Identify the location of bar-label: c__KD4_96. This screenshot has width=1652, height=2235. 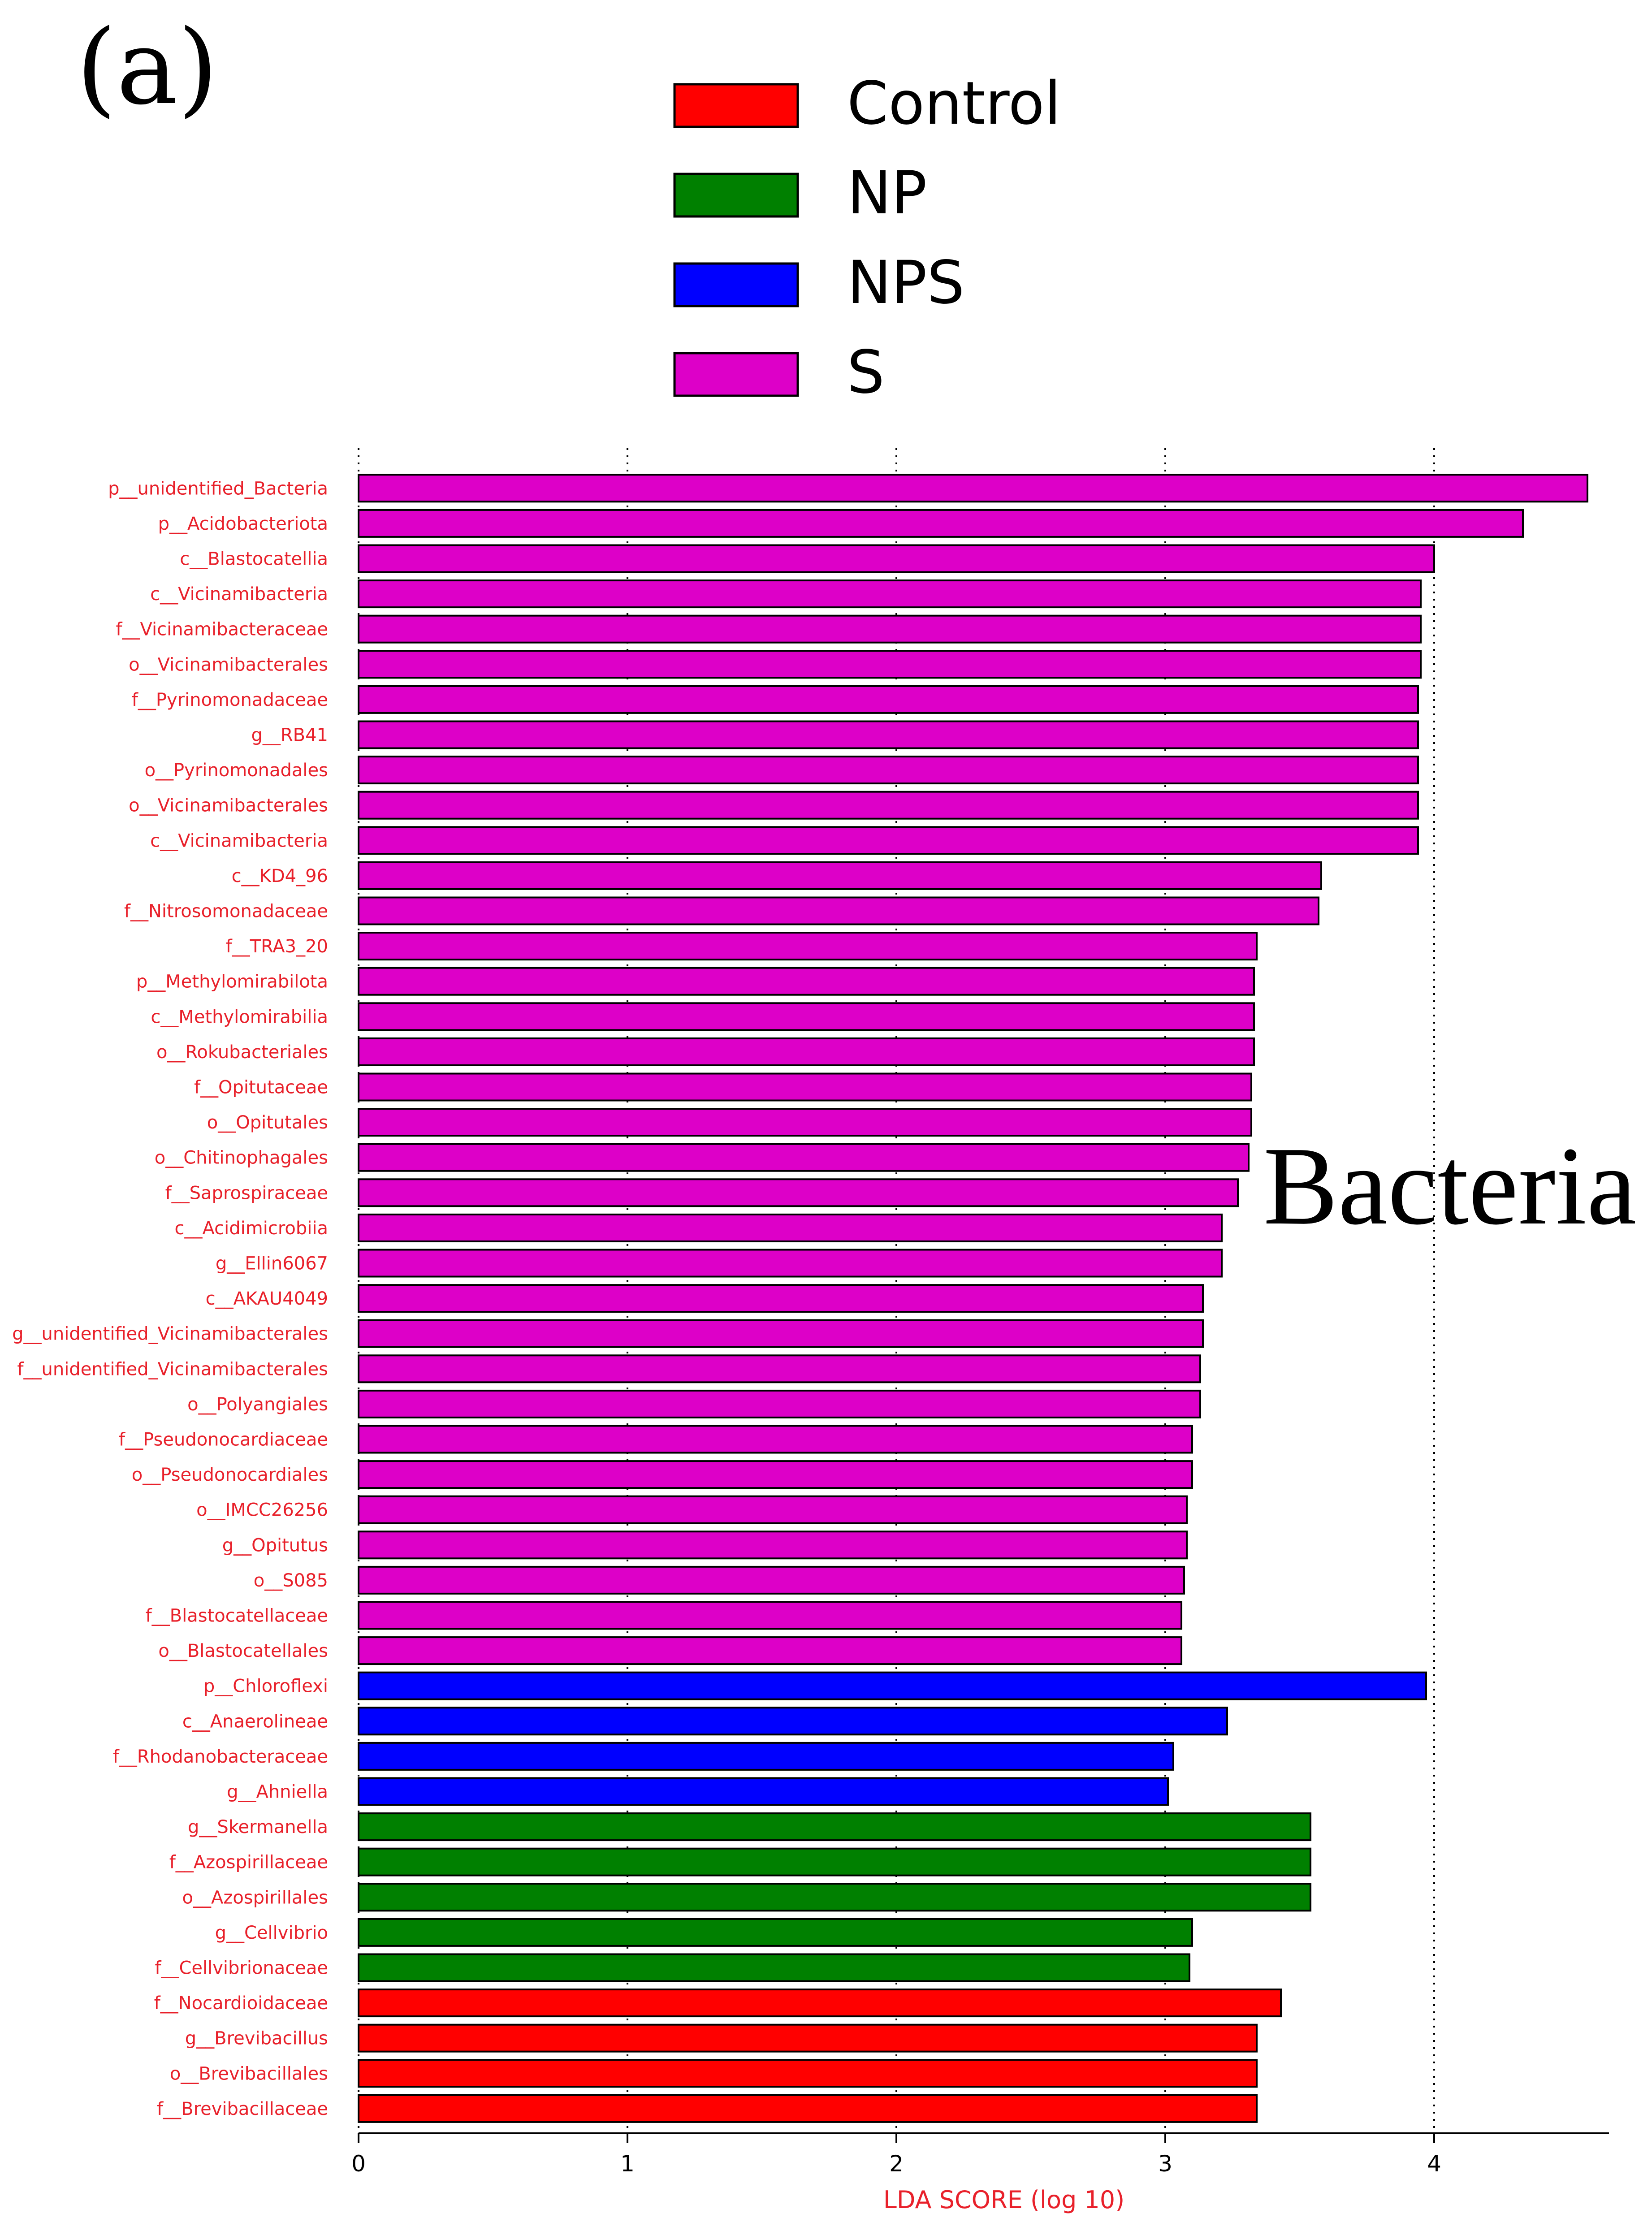
(280, 876).